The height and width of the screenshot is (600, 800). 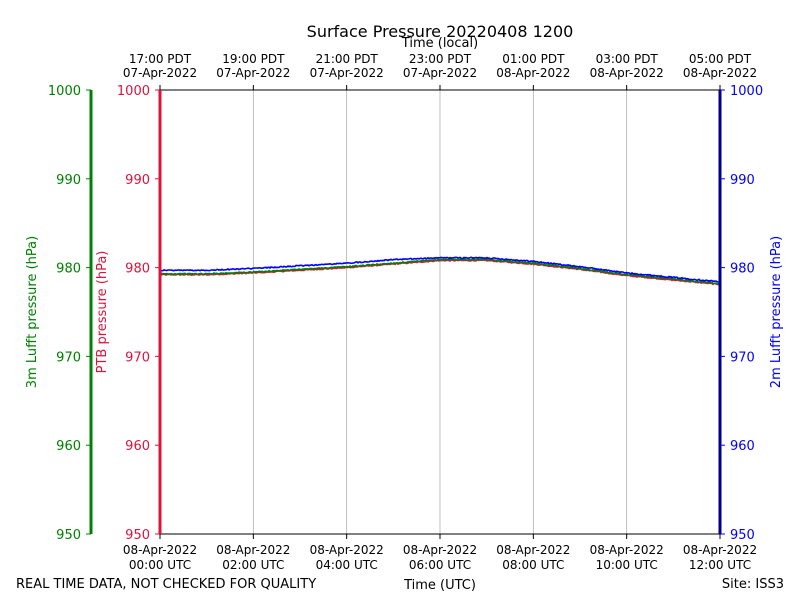 I want to click on series-line-3m-lufft-pressure, so click(x=440, y=271).